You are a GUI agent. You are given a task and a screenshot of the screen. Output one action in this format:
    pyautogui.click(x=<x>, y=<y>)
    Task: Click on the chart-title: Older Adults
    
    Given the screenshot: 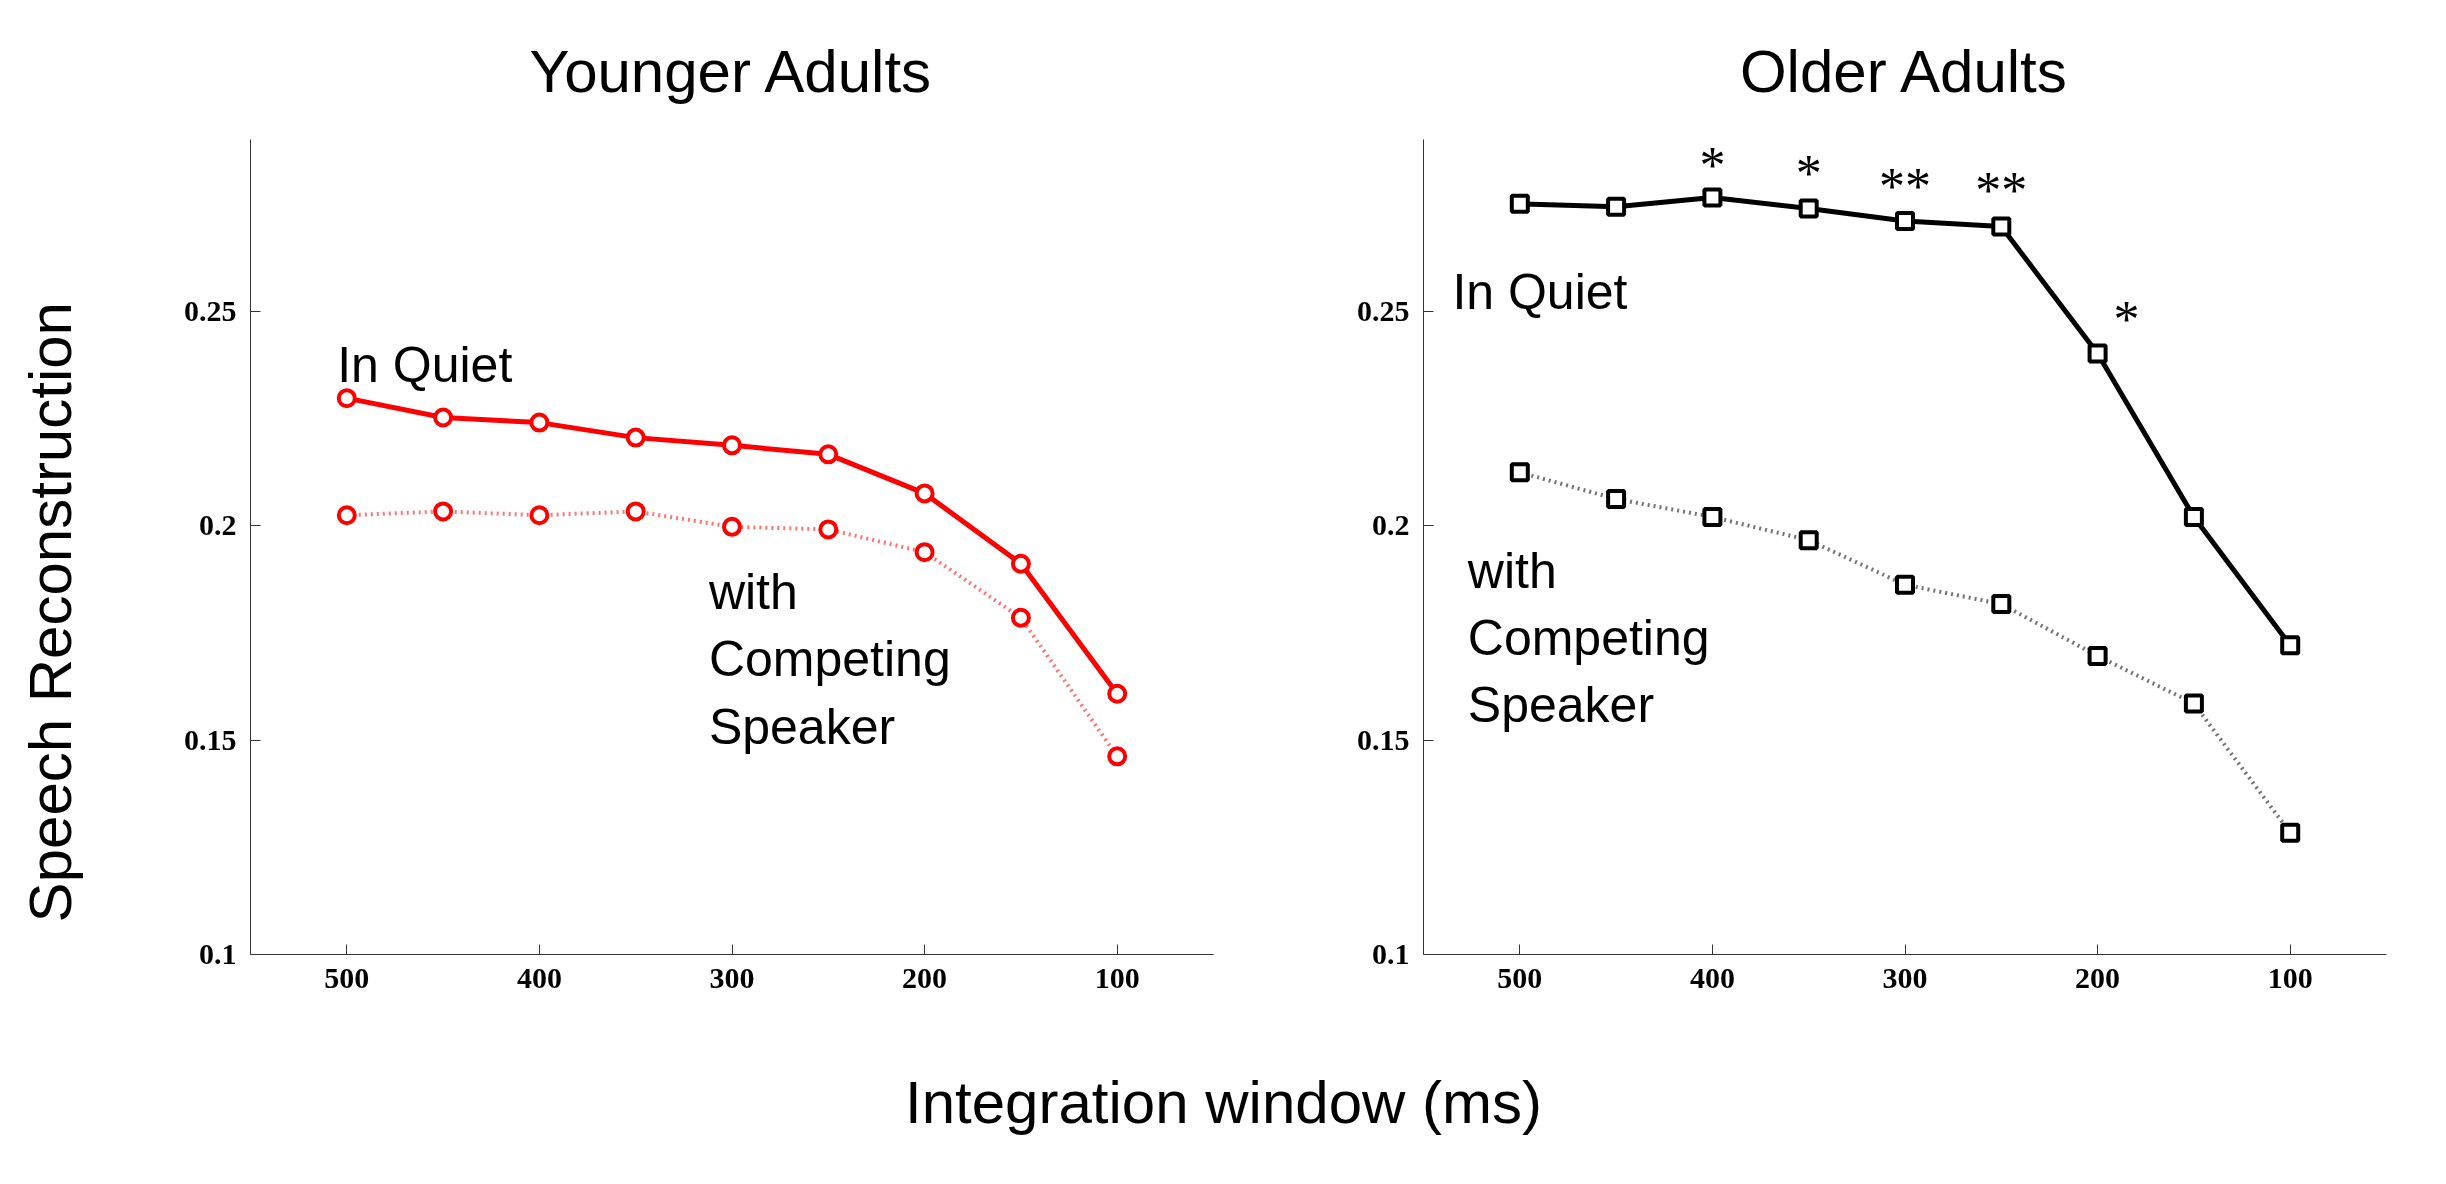 What is the action you would take?
    pyautogui.click(x=1903, y=71)
    